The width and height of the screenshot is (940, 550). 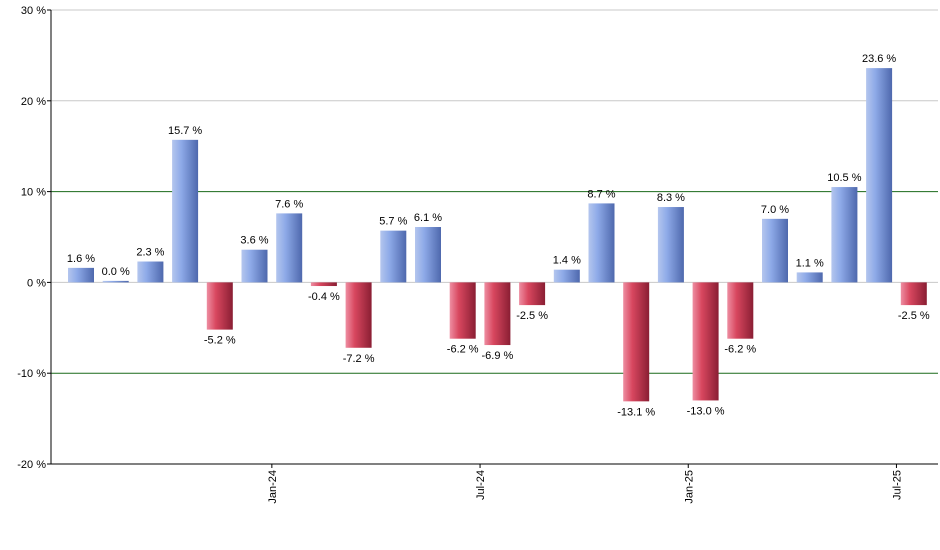 I want to click on data-label: 0.0 %, so click(x=116, y=272).